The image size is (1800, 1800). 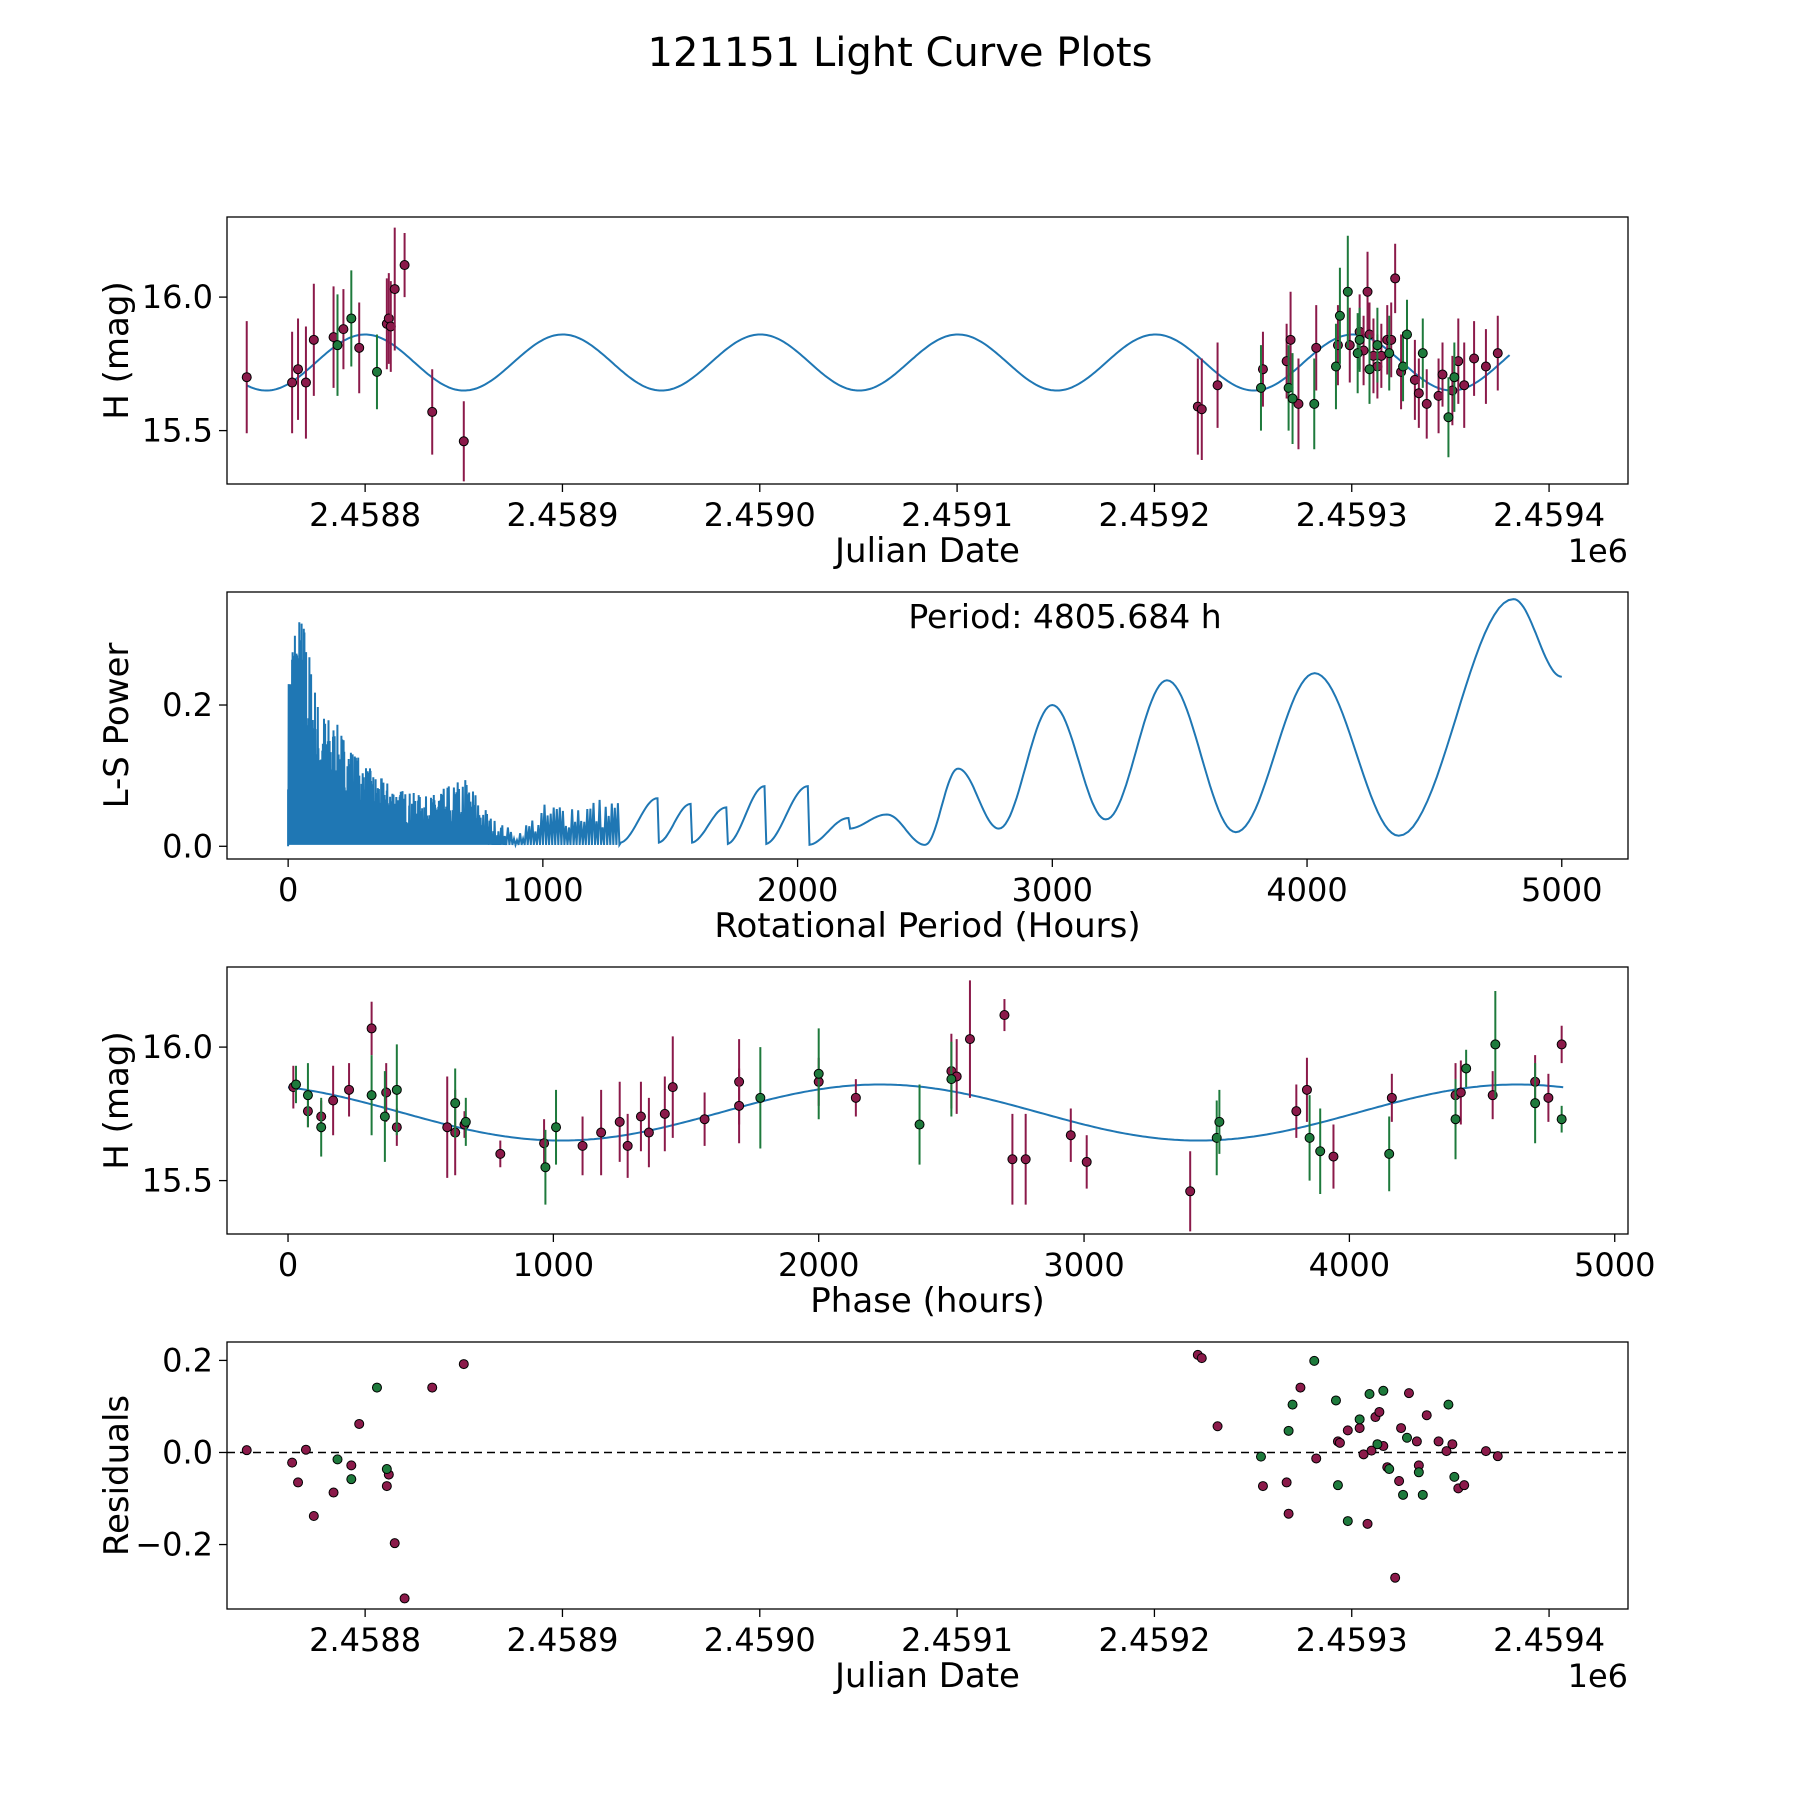 I want to click on y-tick-label: 0.0, so click(x=187, y=846).